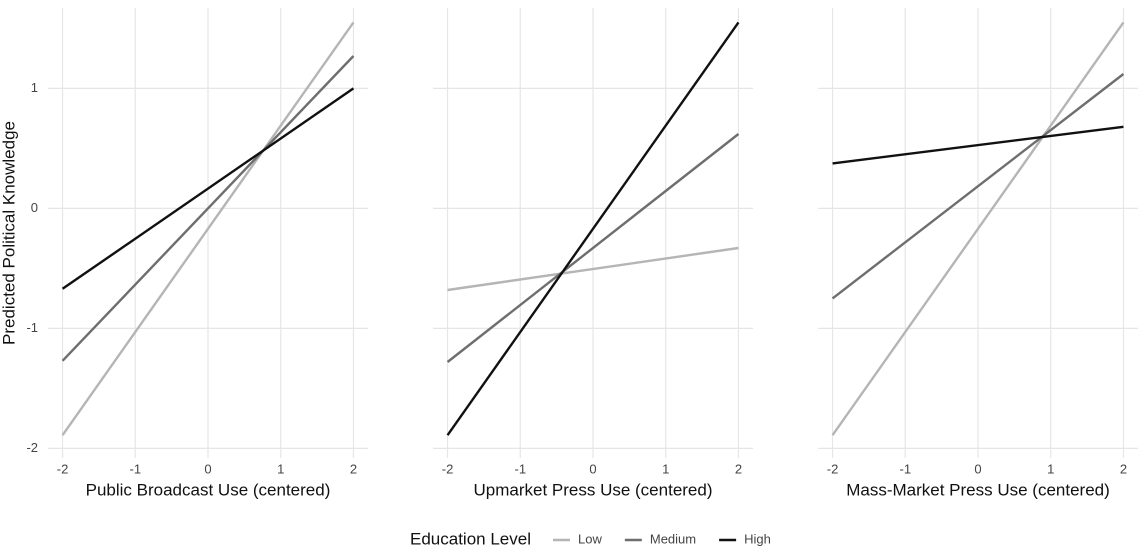 Image resolution: width=1140 pixels, height=549 pixels. I want to click on legend-title: Education Level, so click(470, 538).